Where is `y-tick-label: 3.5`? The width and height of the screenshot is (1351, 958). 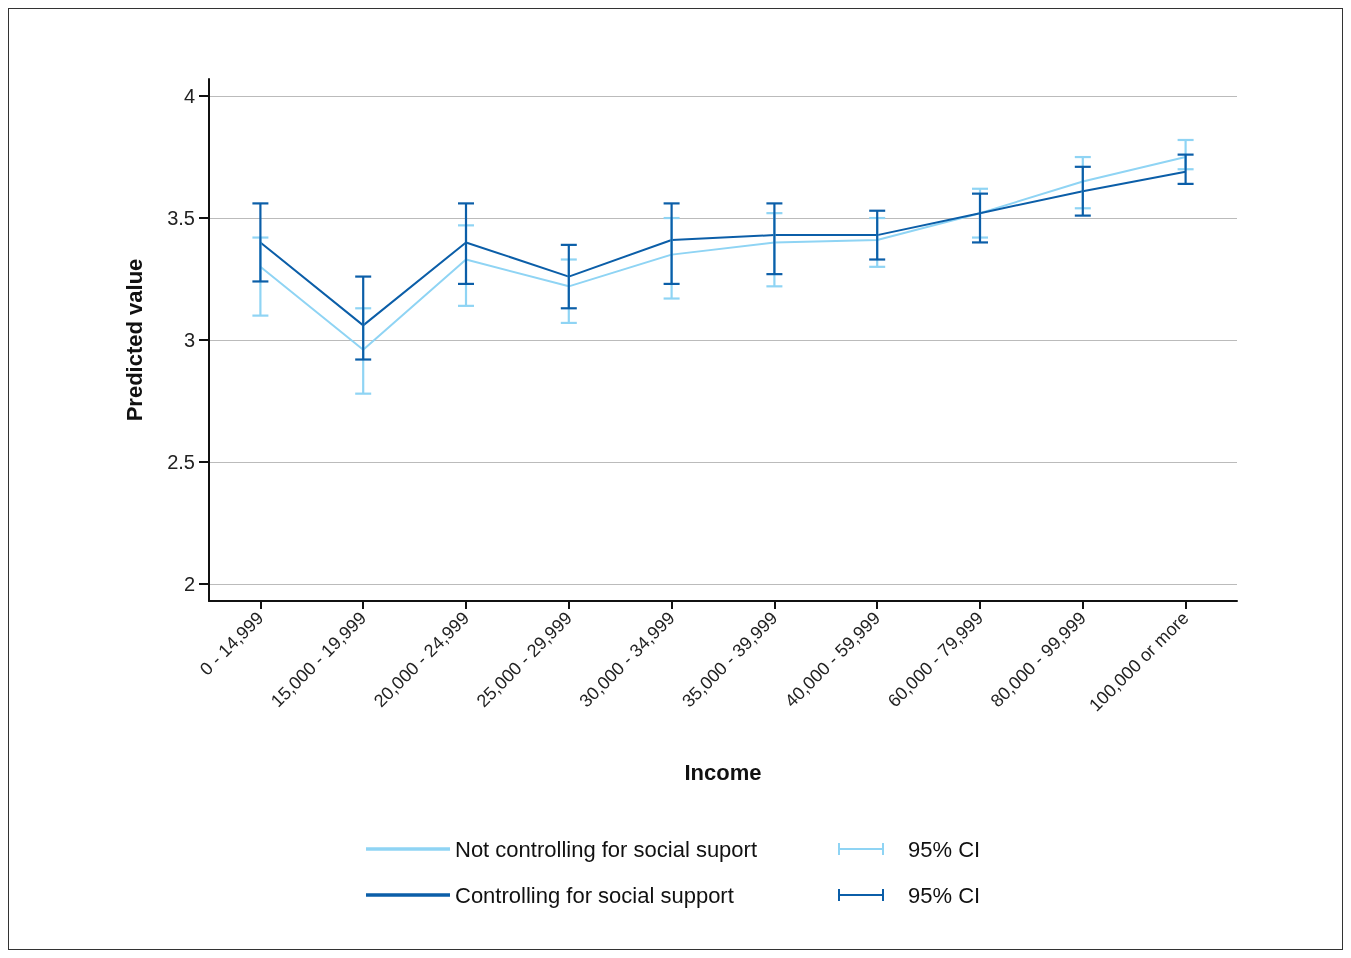
y-tick-label: 3.5 is located at coordinates (181, 218).